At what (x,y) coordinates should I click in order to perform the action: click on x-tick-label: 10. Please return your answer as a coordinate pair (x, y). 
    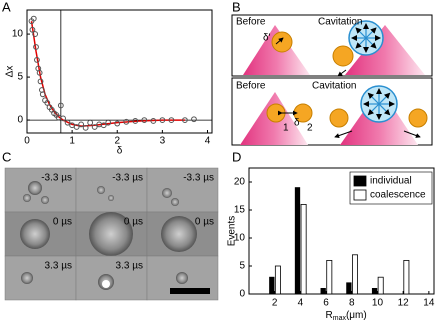
    Looking at the image, I should click on (378, 303).